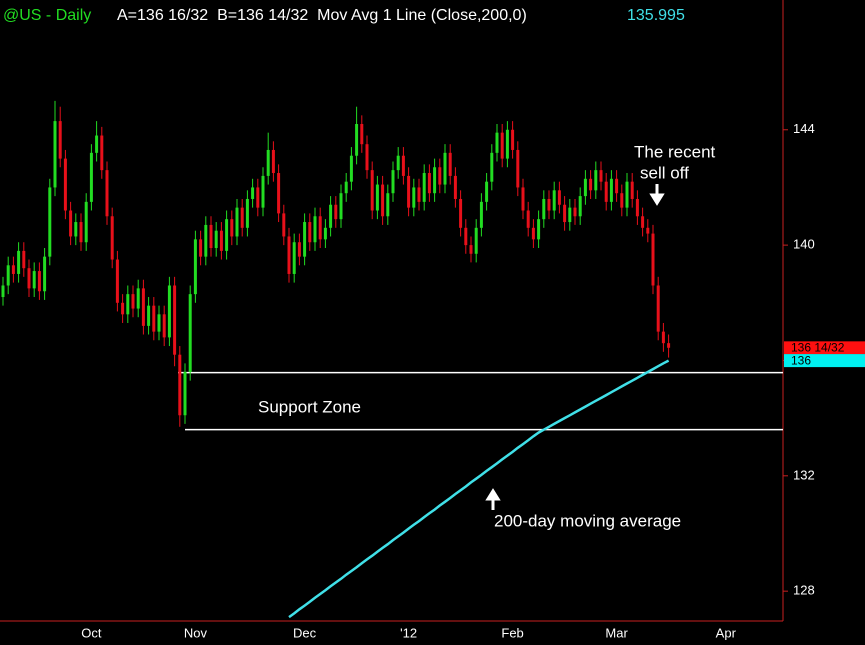 Image resolution: width=865 pixels, height=645 pixels. What do you see at coordinates (91, 632) in the screenshot?
I see `x-tick-label: Oct` at bounding box center [91, 632].